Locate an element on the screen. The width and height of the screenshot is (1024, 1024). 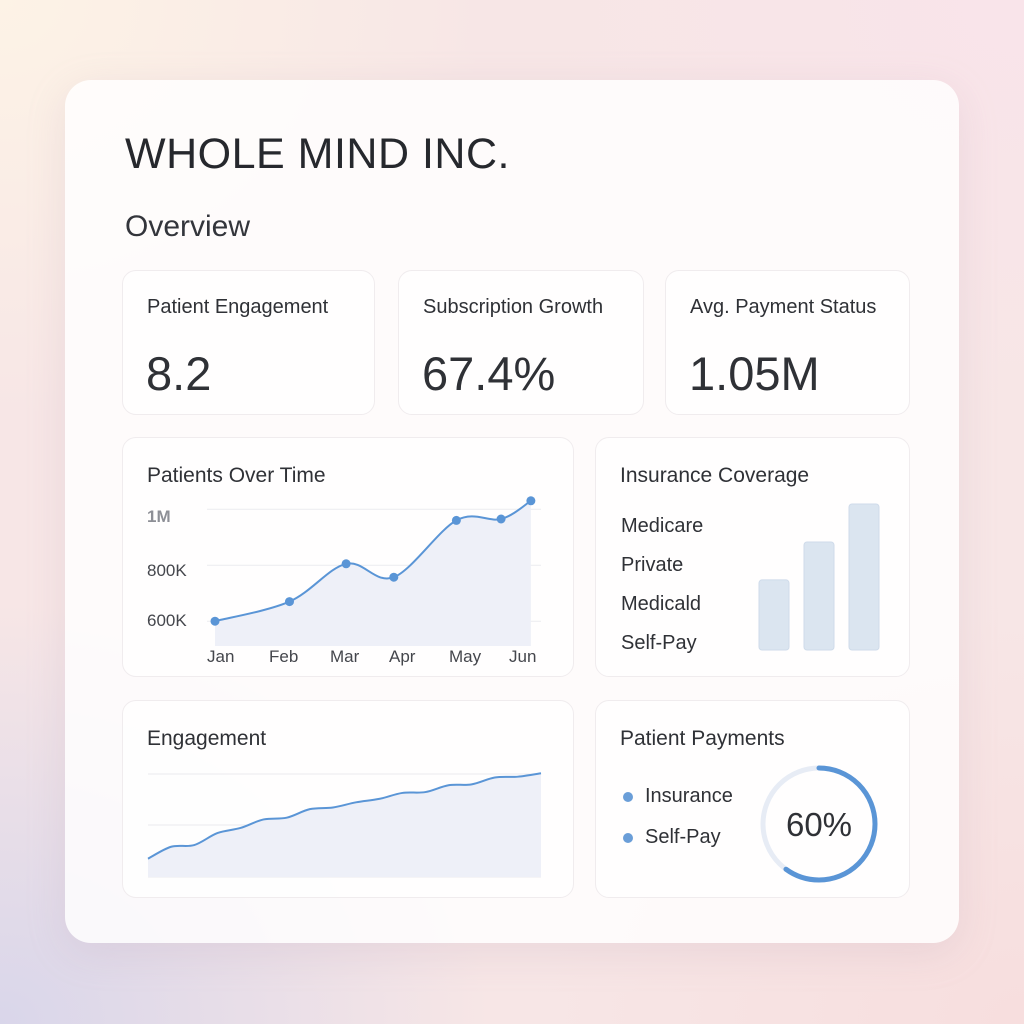
x-tick-label: Mar is located at coordinates (345, 656).